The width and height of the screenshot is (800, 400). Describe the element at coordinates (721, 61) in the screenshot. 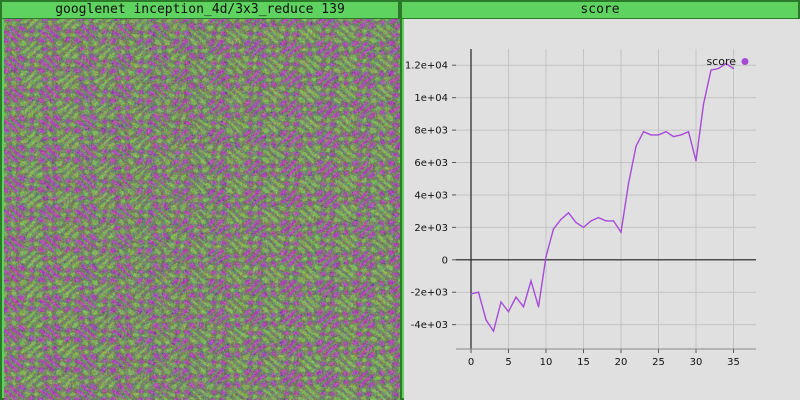

I see `legend-label: score` at that location.